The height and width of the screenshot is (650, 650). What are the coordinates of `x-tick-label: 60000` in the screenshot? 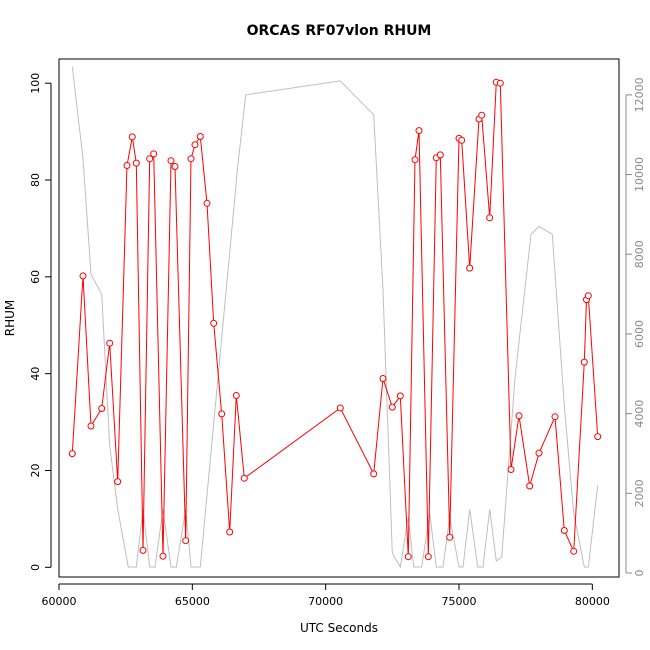 It's located at (59, 601).